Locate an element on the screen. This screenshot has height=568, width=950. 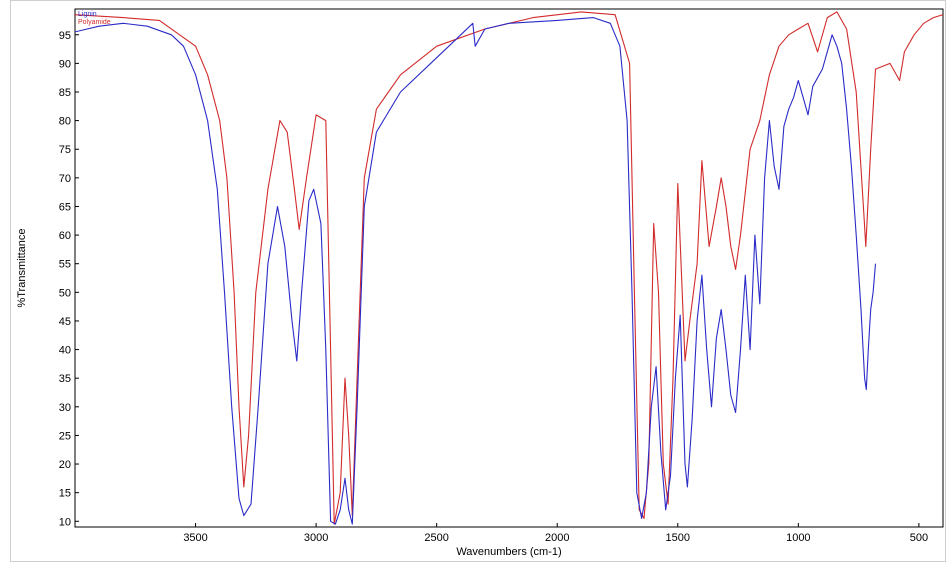
legend-entry-lignin: Lignin is located at coordinates (87, 14).